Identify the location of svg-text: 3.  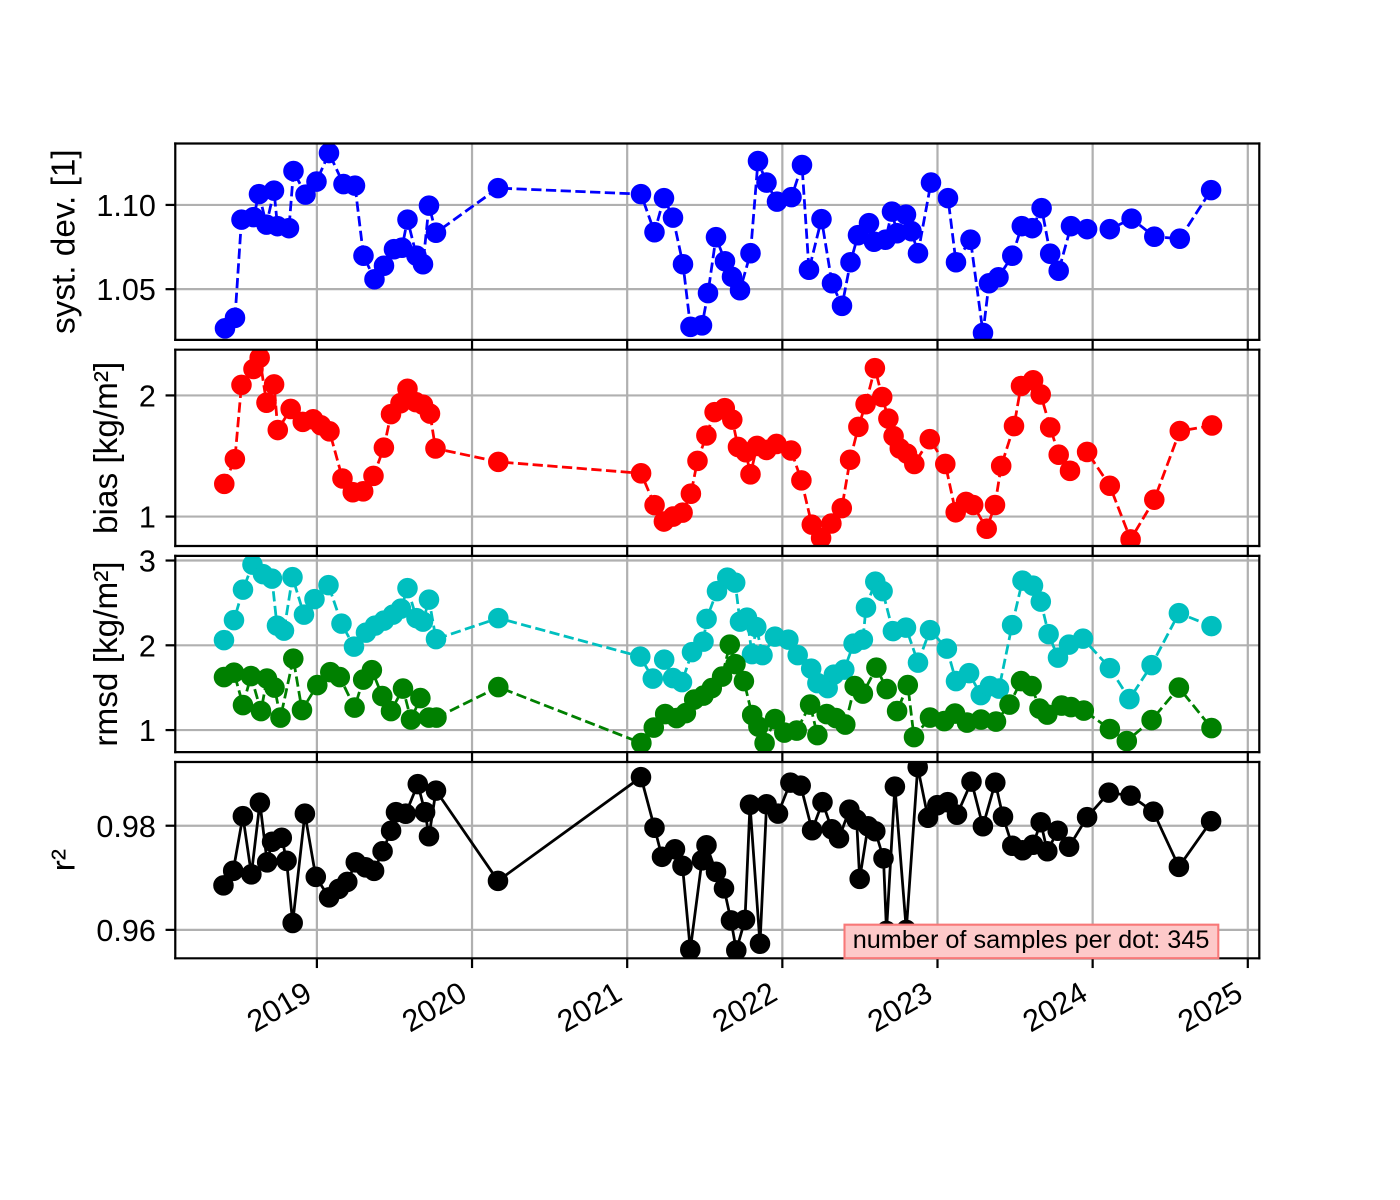
(147, 562).